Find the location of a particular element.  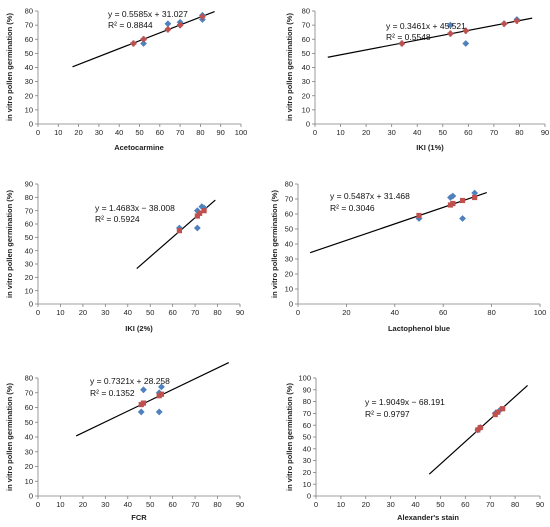

r-squared-label: R² = 0.5548 is located at coordinates (408, 37).